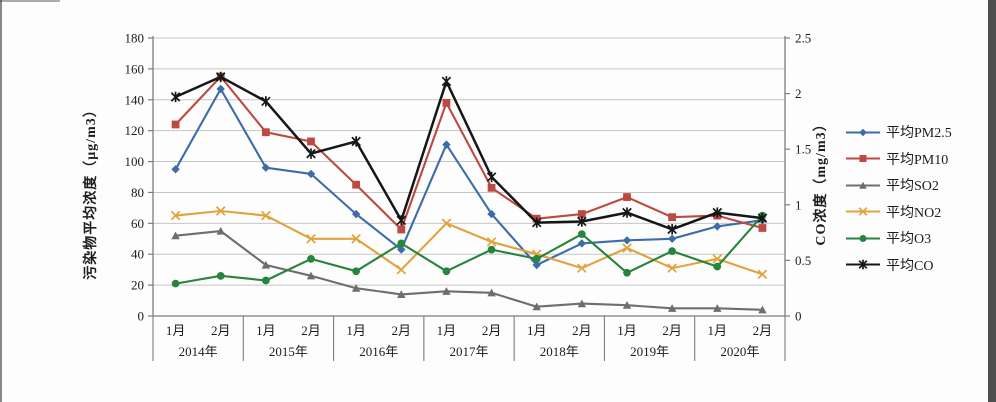 Image resolution: width=996 pixels, height=402 pixels. What do you see at coordinates (798, 93) in the screenshot?
I see `right-tick-label: 2` at bounding box center [798, 93].